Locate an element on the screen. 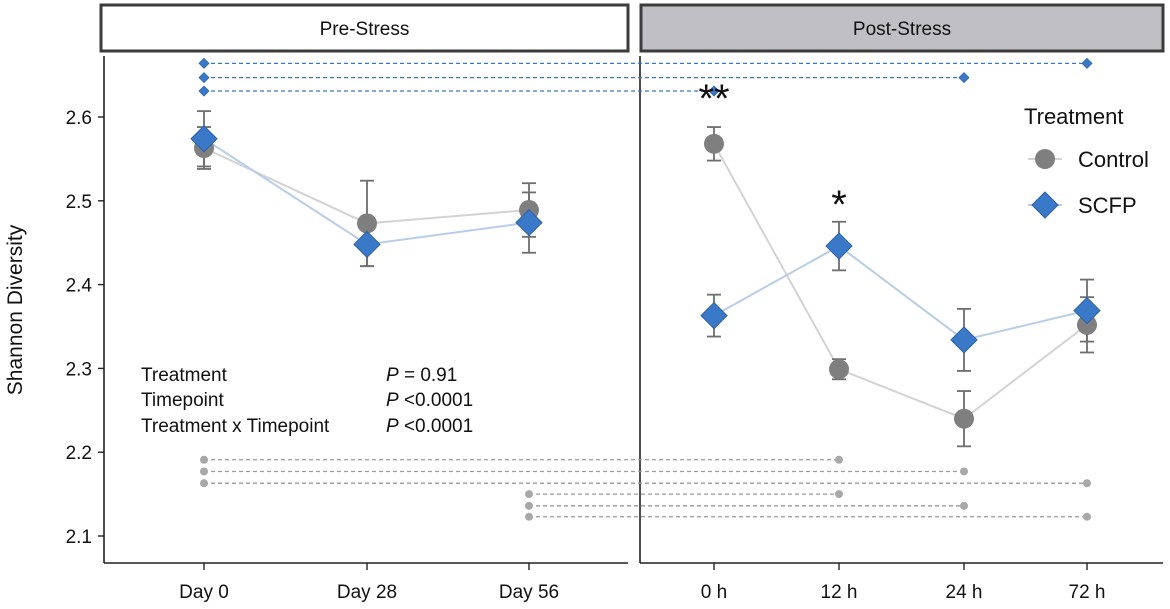  panel-strip-label: Post-Stress is located at coordinates (902, 29).